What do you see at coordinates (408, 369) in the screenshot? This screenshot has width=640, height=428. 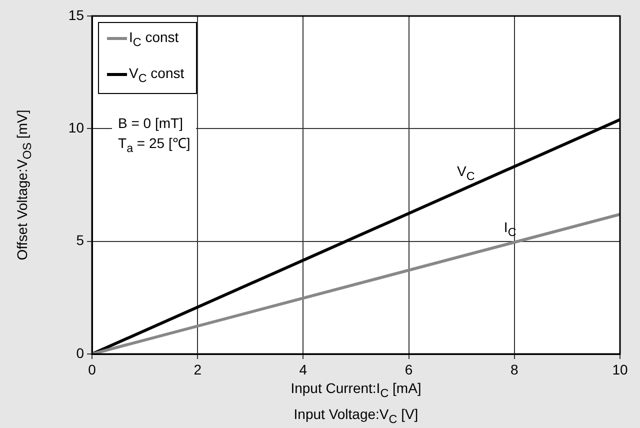 I see `x-tick-label: 6` at bounding box center [408, 369].